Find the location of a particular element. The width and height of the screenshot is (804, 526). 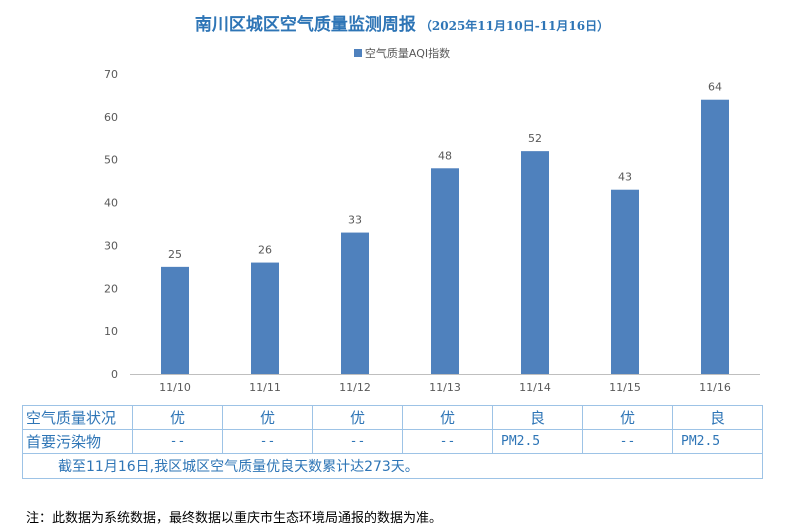

data-label: 43 is located at coordinates (625, 177).